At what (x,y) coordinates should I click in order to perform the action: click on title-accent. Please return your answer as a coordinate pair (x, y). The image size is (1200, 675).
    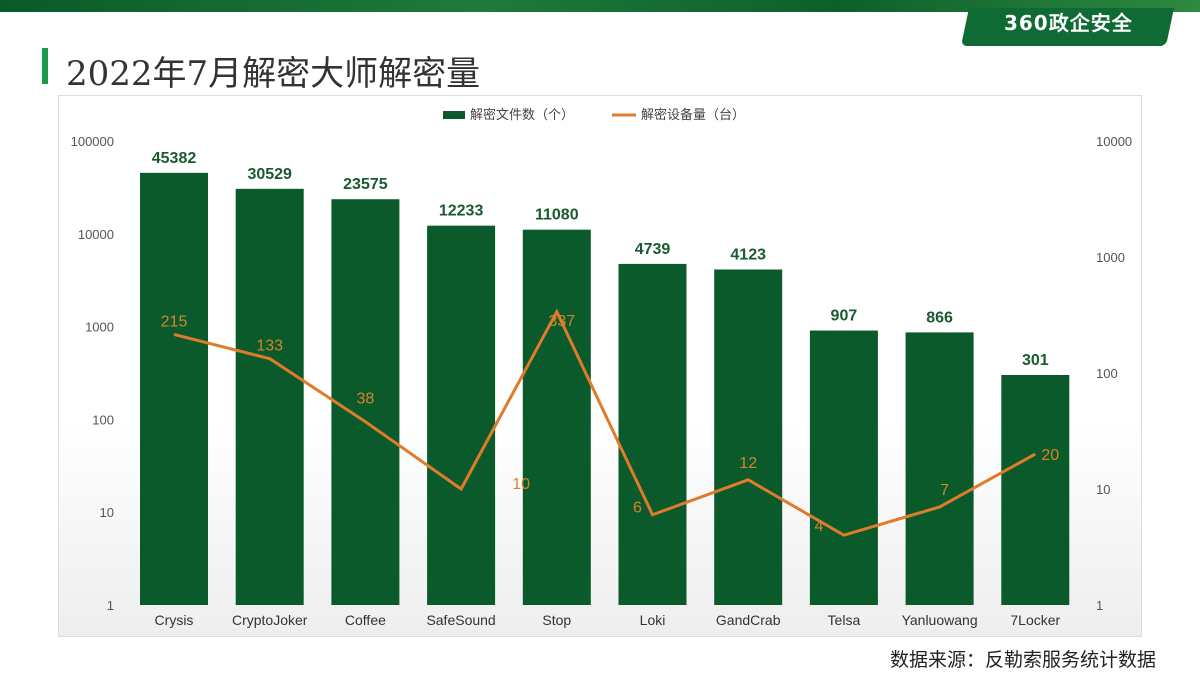
    Looking at the image, I should click on (45, 66).